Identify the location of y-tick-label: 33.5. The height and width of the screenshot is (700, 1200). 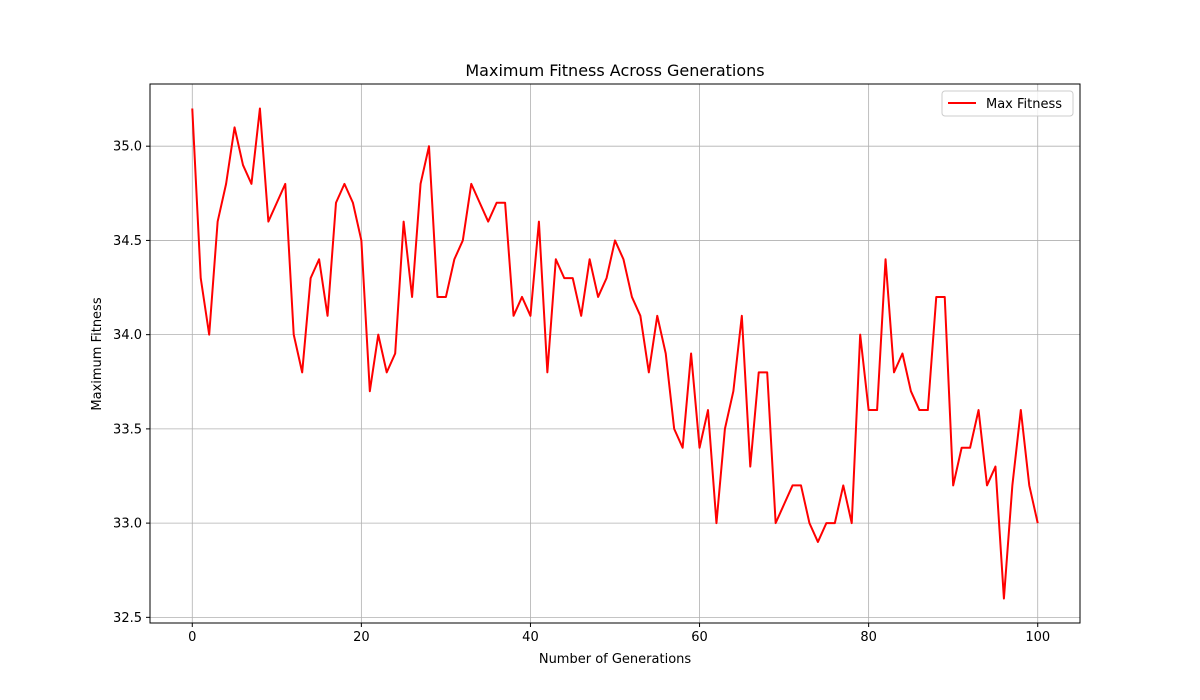
(127, 429).